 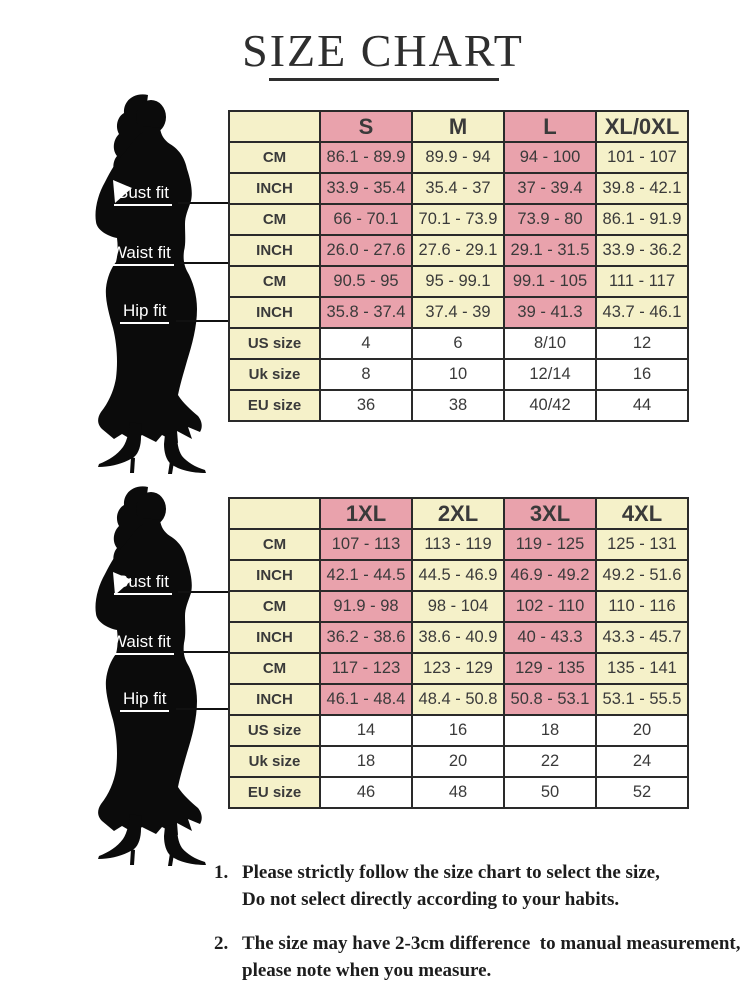 I want to click on size-value-cell: 29.1 - 31.5, so click(x=550, y=250).